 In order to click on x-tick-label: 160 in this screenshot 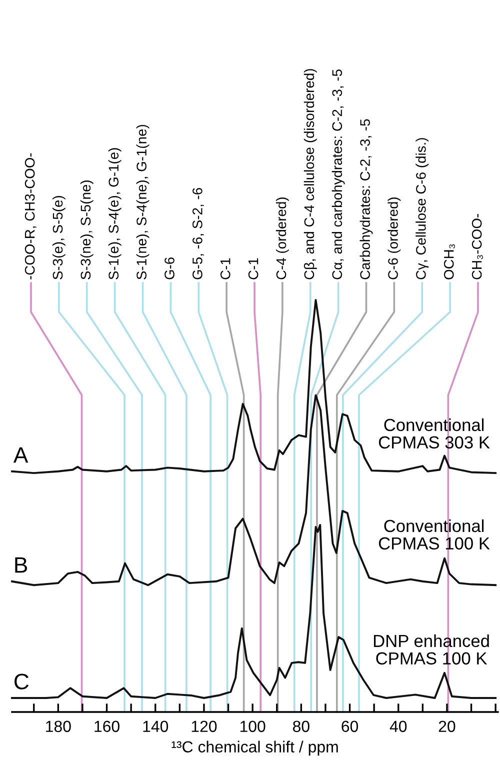, I will do `click(107, 726)`.